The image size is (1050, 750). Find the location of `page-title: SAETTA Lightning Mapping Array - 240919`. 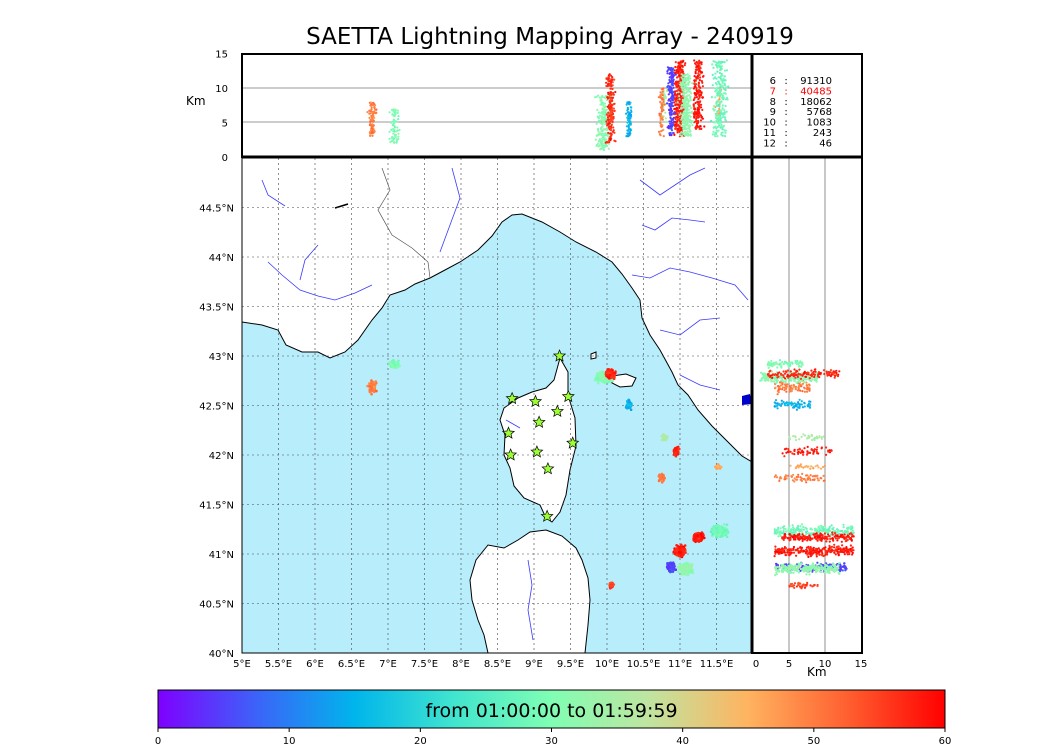

page-title: SAETTA Lightning Mapping Array - 240919 is located at coordinates (550, 37).